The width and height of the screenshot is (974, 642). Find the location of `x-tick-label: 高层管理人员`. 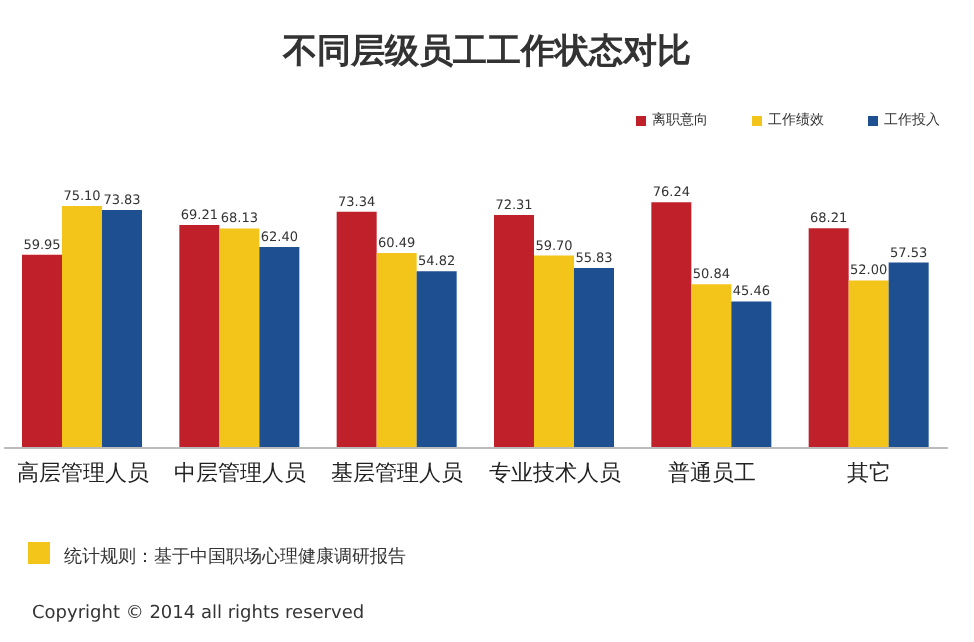

x-tick-label: 高层管理人员 is located at coordinates (82, 472).